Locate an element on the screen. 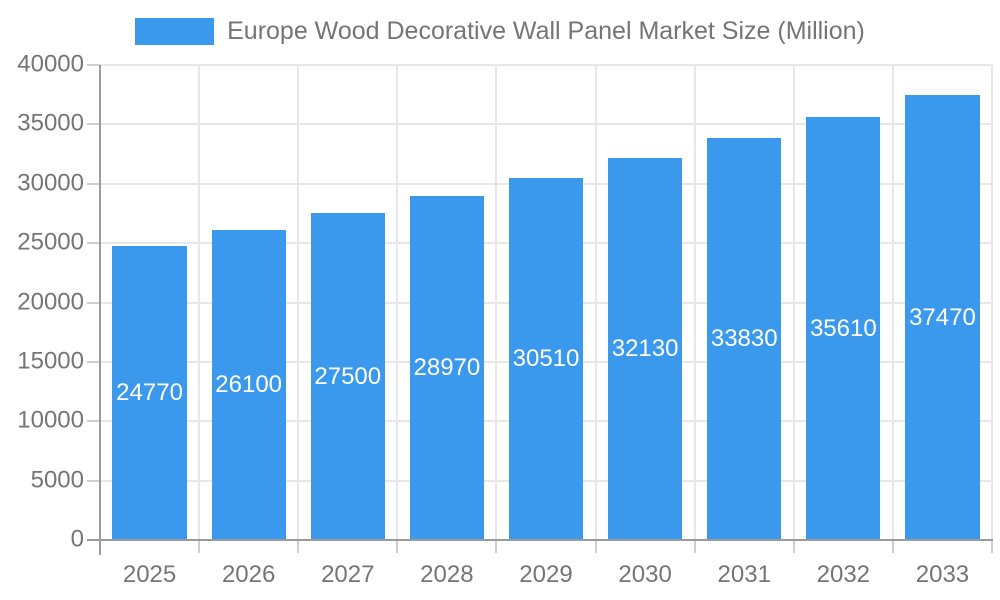  x-axis-tick-label: 2027 is located at coordinates (348, 574).